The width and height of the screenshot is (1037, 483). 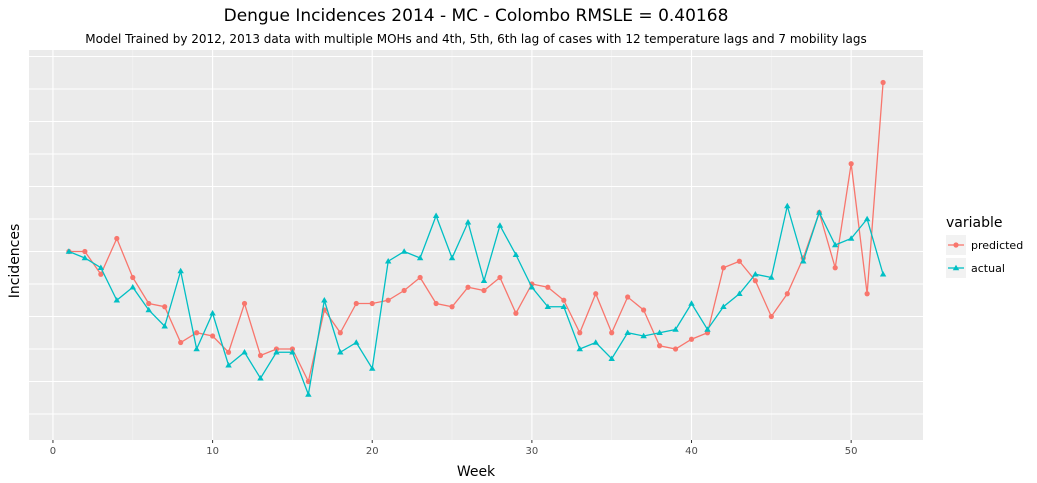 I want to click on x-tick-label: 50, so click(x=851, y=451).